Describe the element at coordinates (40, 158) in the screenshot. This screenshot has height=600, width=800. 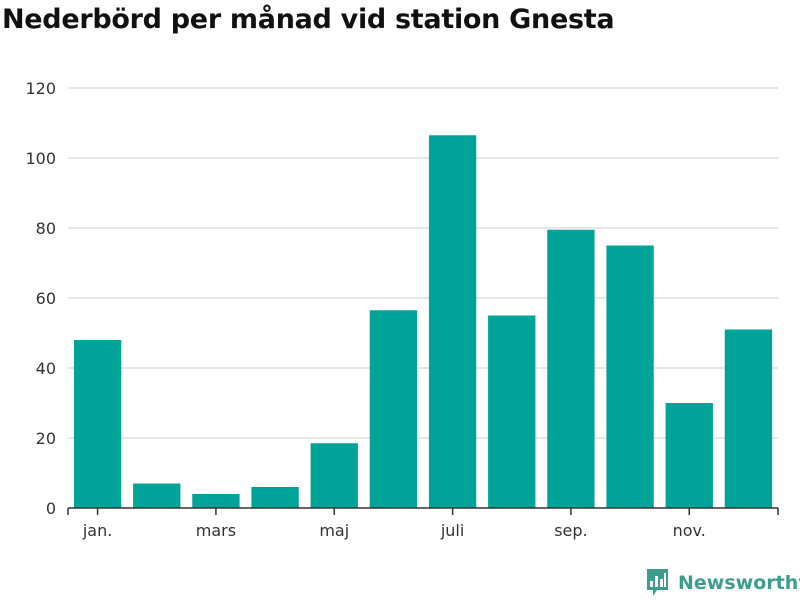
I see `y-tick-label: 100` at that location.